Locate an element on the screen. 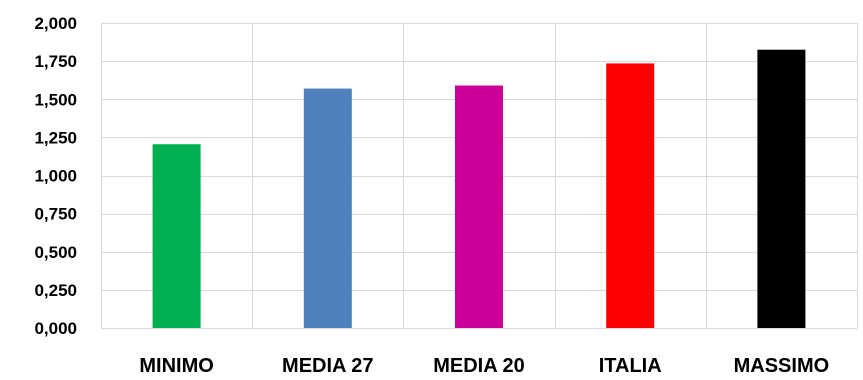 Image resolution: width=863 pixels, height=380 pixels. x-tick-label: MINIMO is located at coordinates (176, 366).